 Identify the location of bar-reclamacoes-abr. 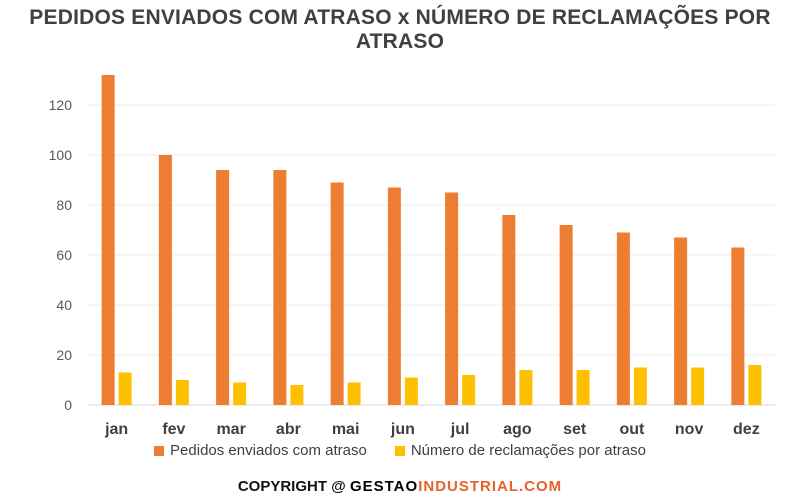
(297, 395).